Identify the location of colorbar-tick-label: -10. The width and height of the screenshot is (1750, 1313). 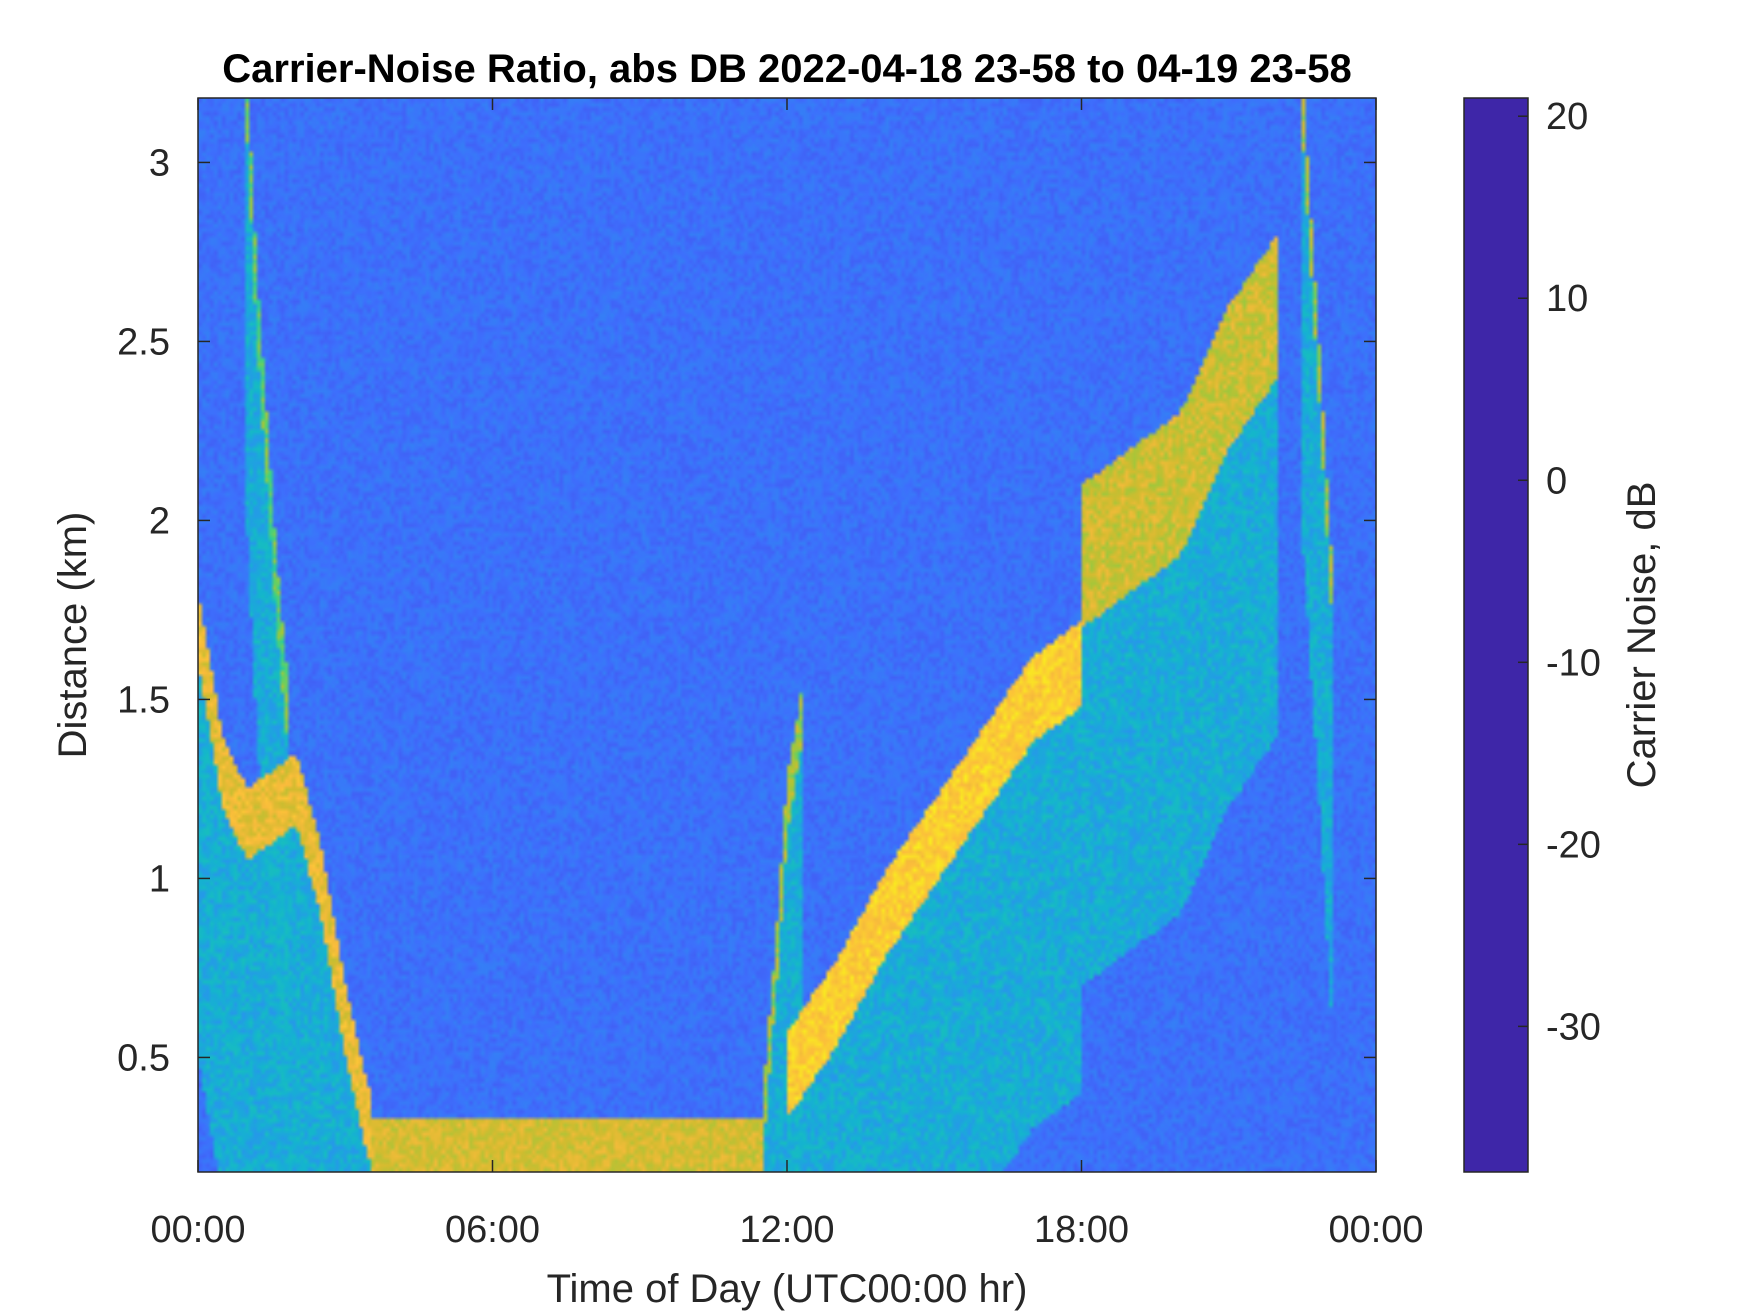
(1573, 663).